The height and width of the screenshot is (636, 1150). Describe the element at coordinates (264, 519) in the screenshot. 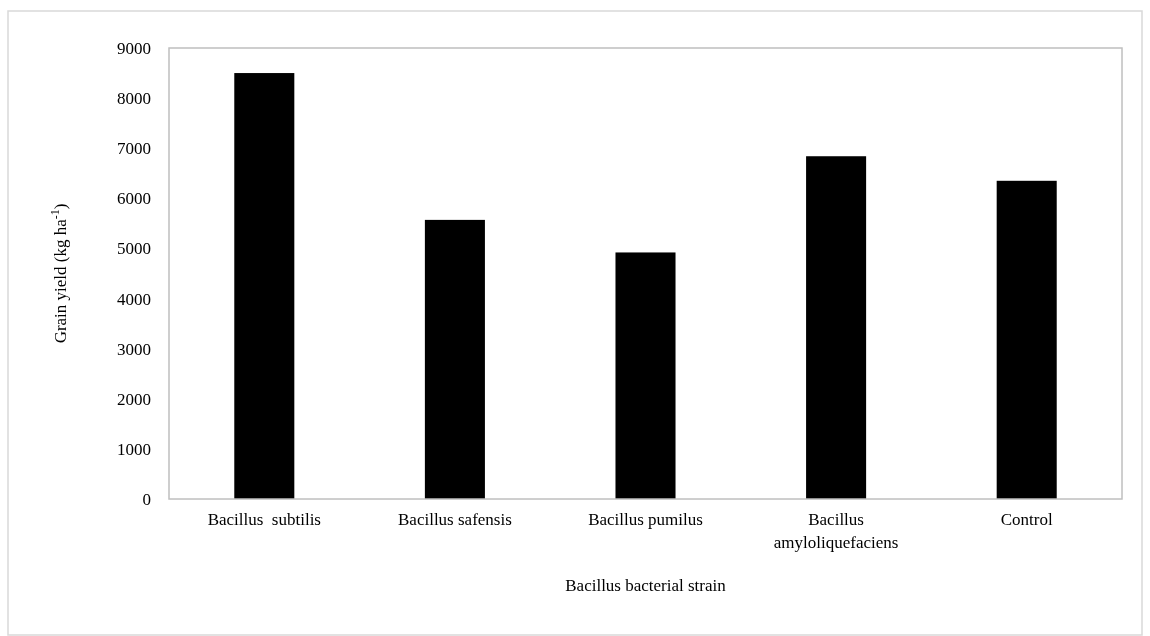

I see `x-tick-label: Bacillus subtilis` at that location.